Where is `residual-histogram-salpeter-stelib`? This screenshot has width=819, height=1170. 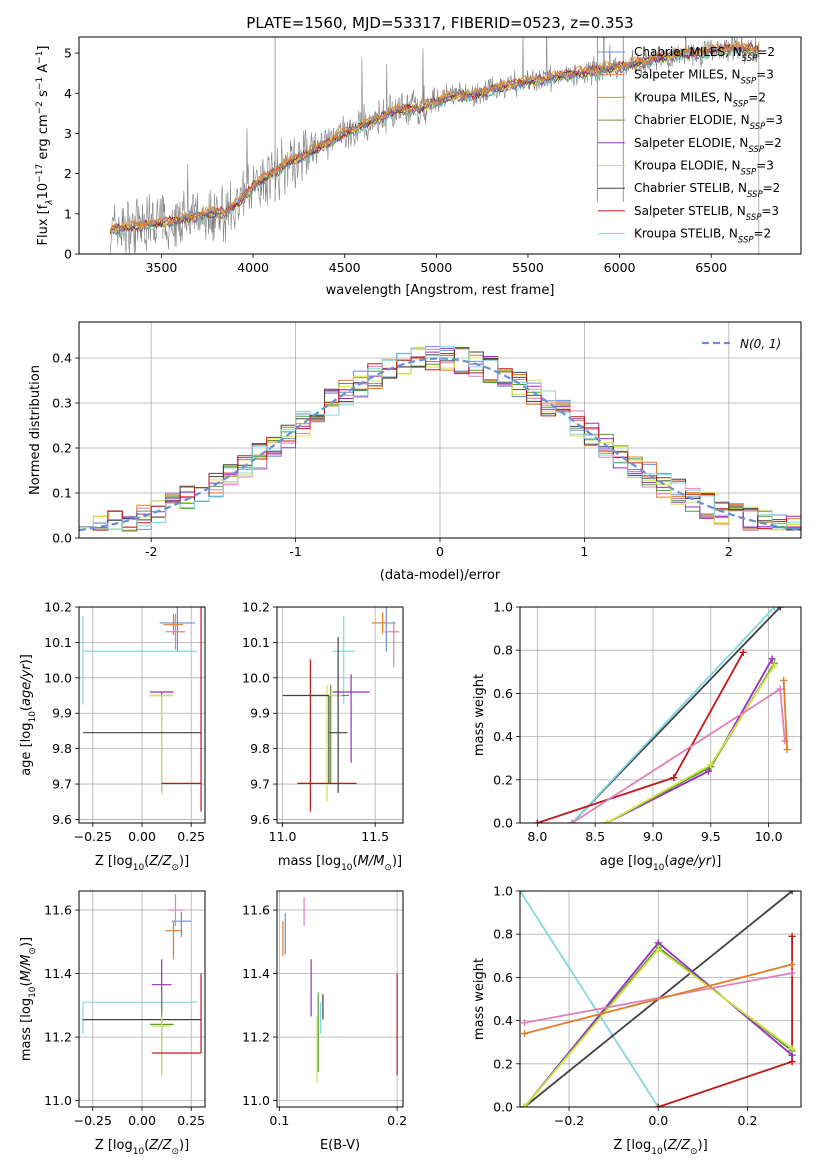 residual-histogram-salpeter-stelib is located at coordinates (440, 439).